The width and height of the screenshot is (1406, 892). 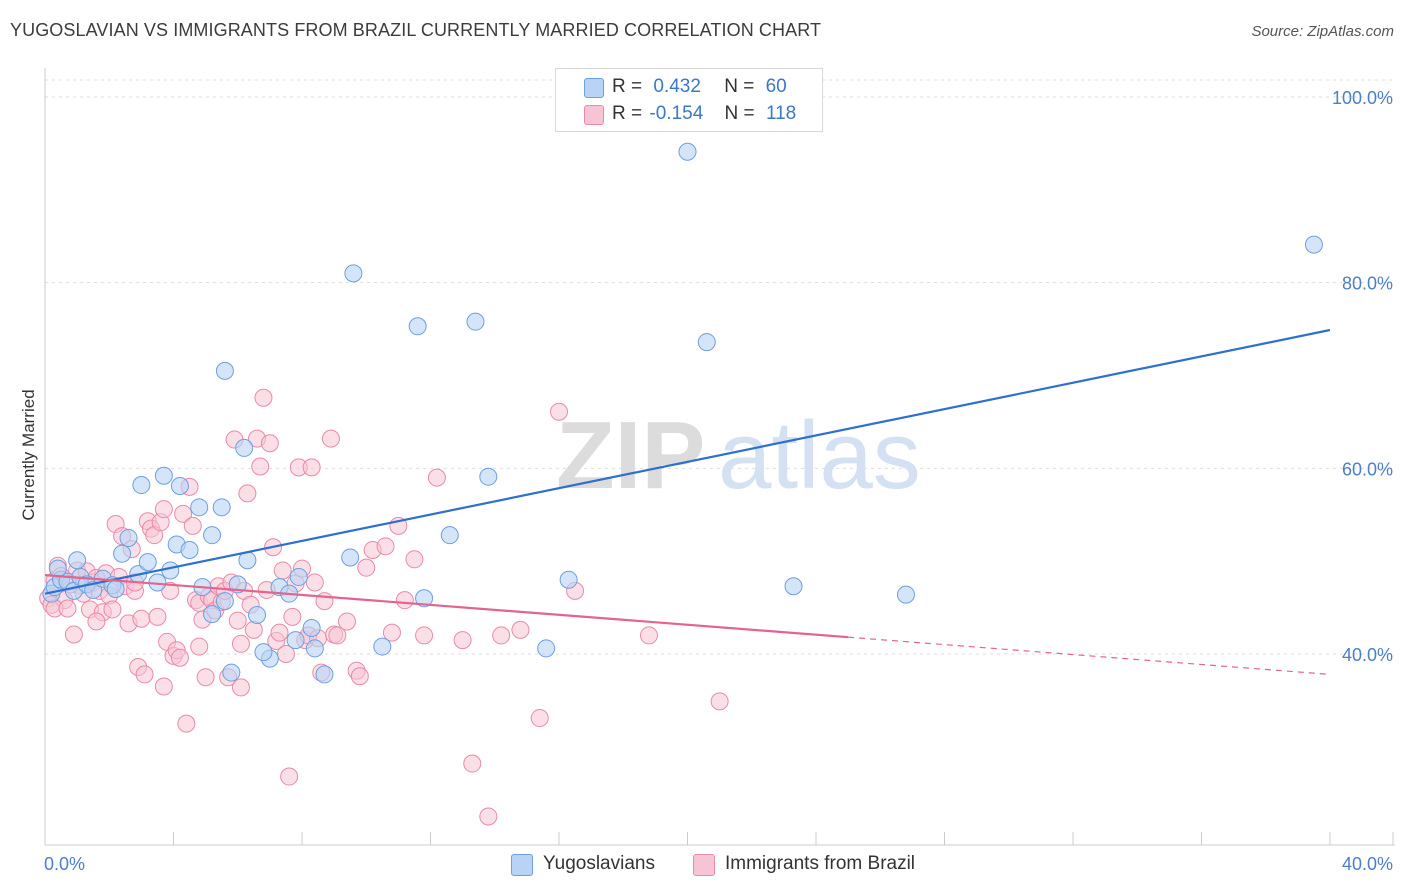 What do you see at coordinates (64, 864) in the screenshot?
I see `x-tick-label: 0.0%` at bounding box center [64, 864].